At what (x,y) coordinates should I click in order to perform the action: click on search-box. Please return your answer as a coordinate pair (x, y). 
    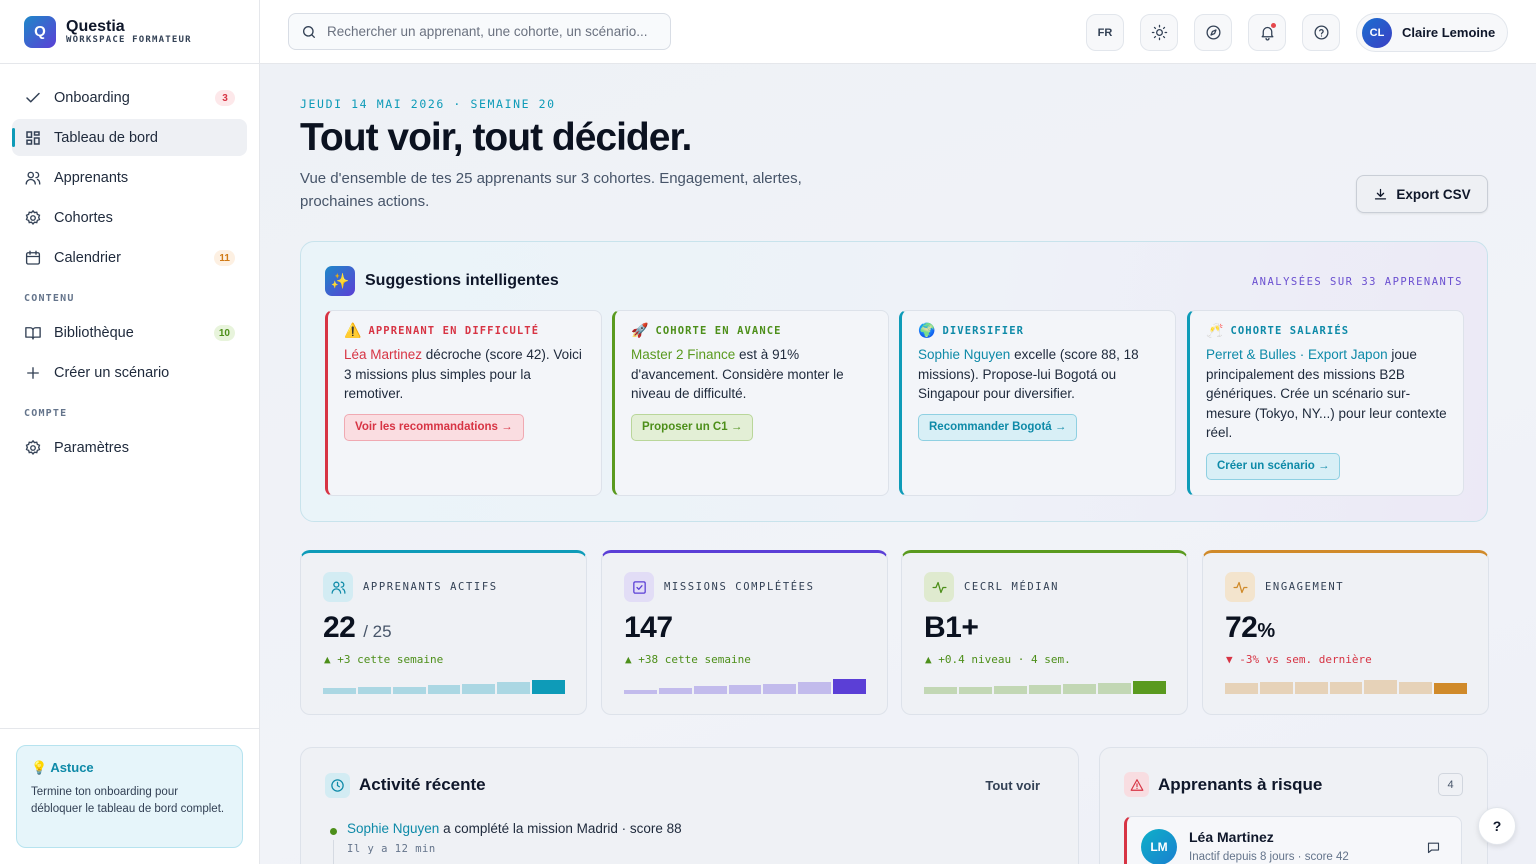
    Looking at the image, I should click on (479, 31).